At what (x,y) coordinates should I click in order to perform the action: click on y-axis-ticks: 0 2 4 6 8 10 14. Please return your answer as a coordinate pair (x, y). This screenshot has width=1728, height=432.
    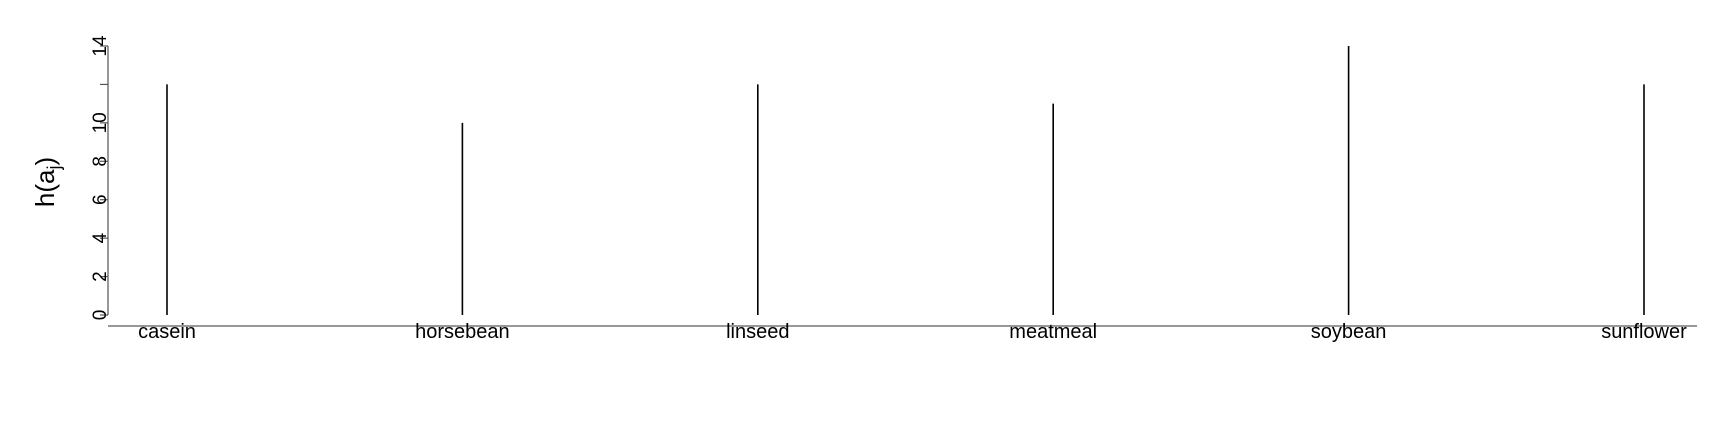
    Looking at the image, I should click on (100, 177).